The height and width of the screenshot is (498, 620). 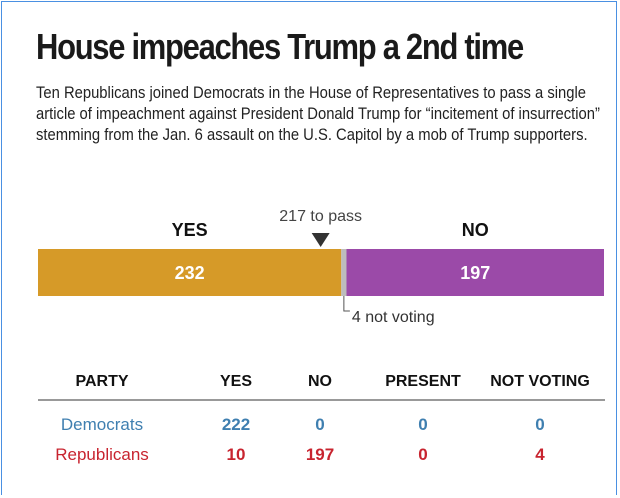 I want to click on table-header-yes: YES, so click(x=236, y=381).